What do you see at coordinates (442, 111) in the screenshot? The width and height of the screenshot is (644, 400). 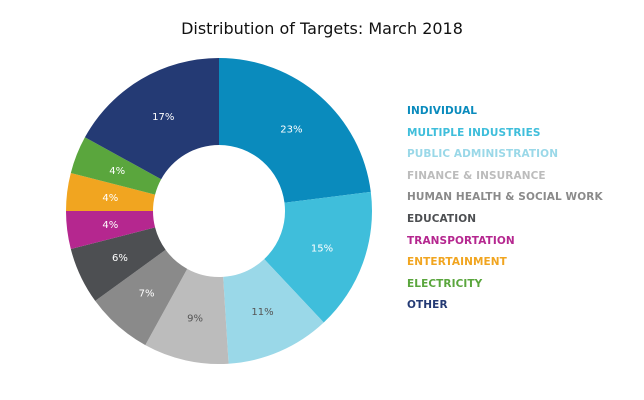 I see `legend-item-individual: INDIVIDUAL` at bounding box center [442, 111].